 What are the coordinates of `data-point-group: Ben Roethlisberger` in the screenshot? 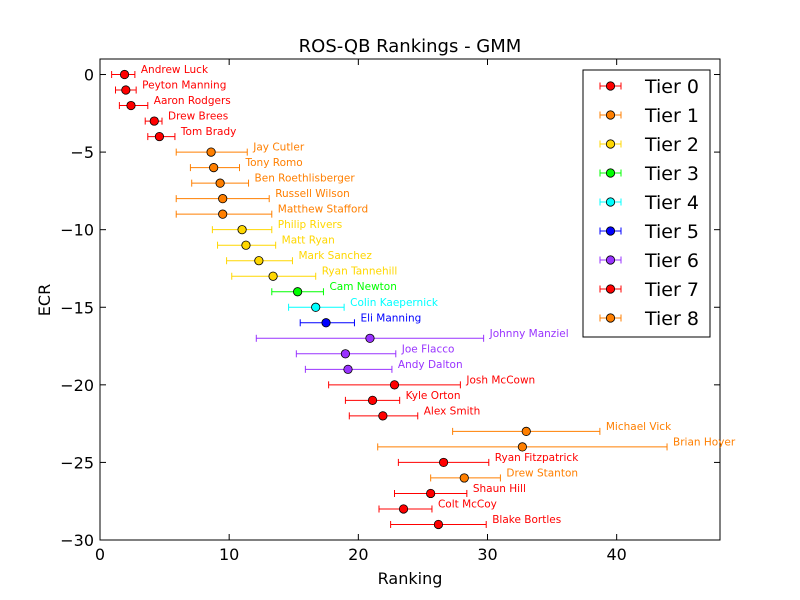 It's located at (273, 180).